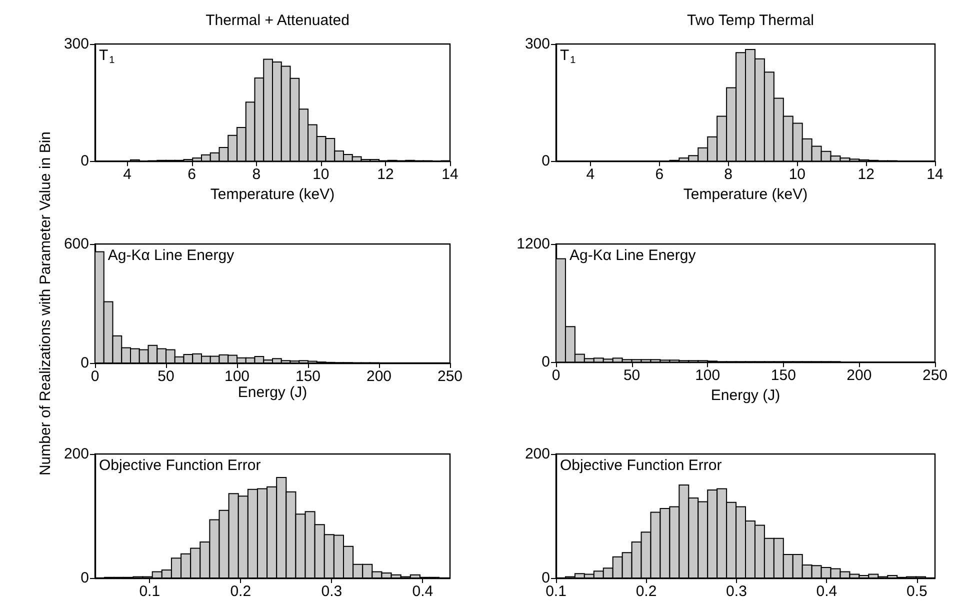  Describe the element at coordinates (533, 244) in the screenshot. I see `y-tick-label: 1200` at that location.